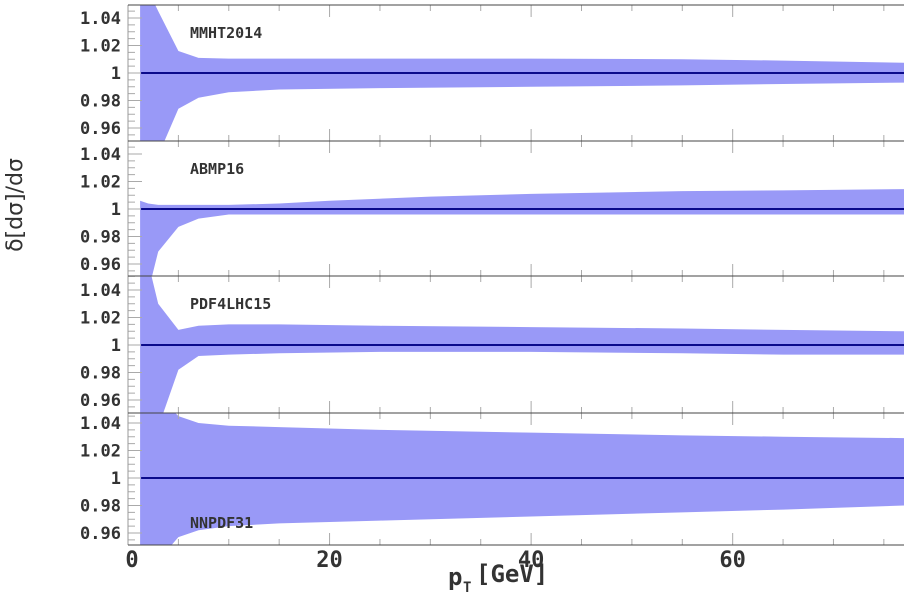 The width and height of the screenshot is (904, 595). Describe the element at coordinates (531, 560) in the screenshot. I see `x-tick-label: 40` at that location.